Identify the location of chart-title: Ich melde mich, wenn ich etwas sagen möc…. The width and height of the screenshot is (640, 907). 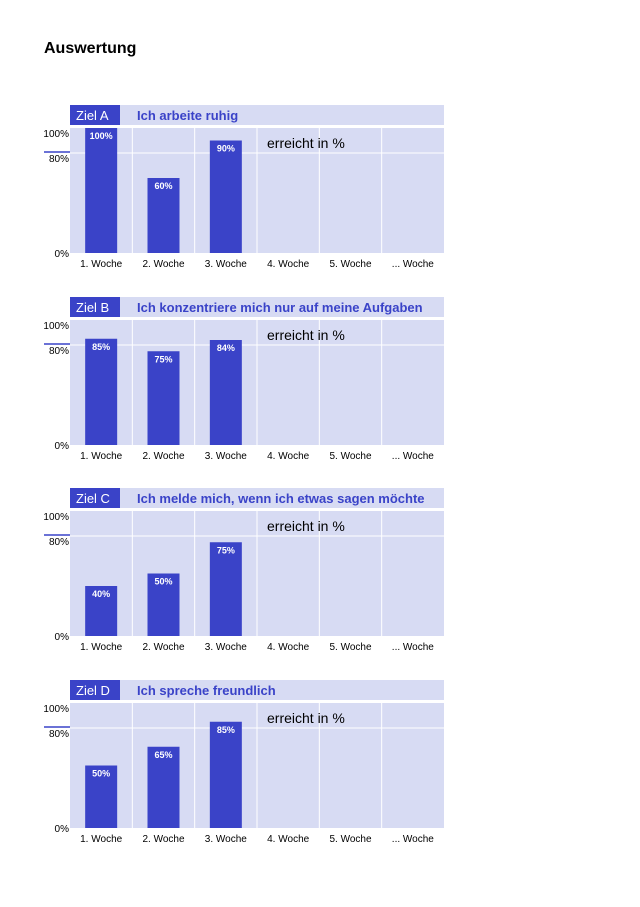
(281, 498).